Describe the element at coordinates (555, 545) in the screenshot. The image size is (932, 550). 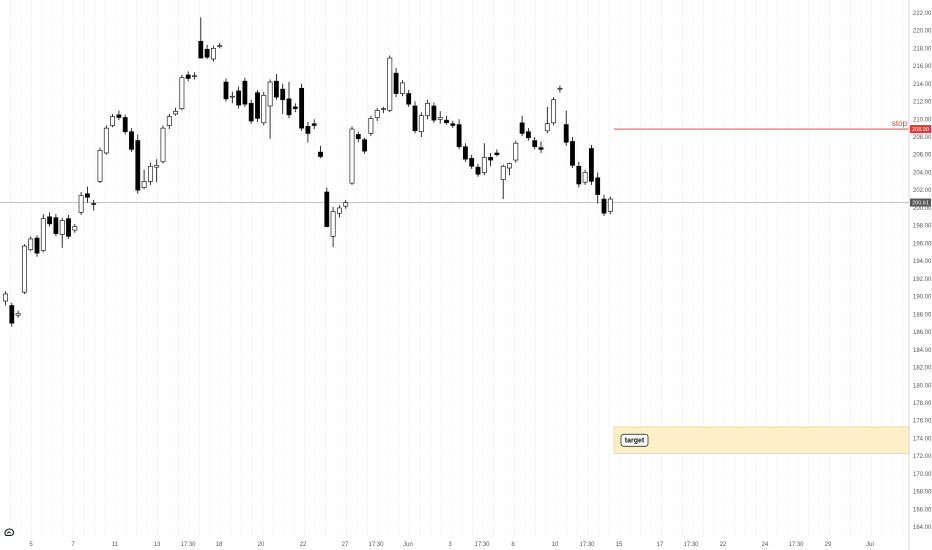
I see `time-tick-label: 10` at that location.